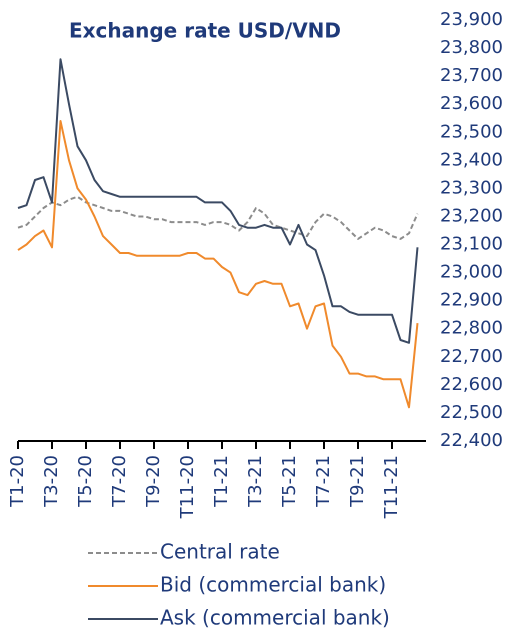 The width and height of the screenshot is (518, 637). What do you see at coordinates (471, 272) in the screenshot?
I see `y-tick-label: 23,000` at bounding box center [471, 272].